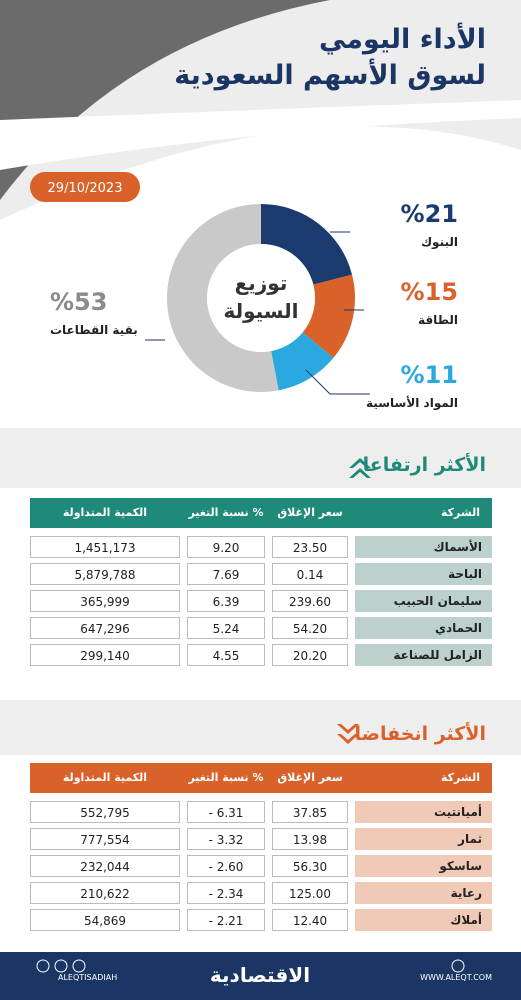  I want to click on gainers-header, so click(261, 513).